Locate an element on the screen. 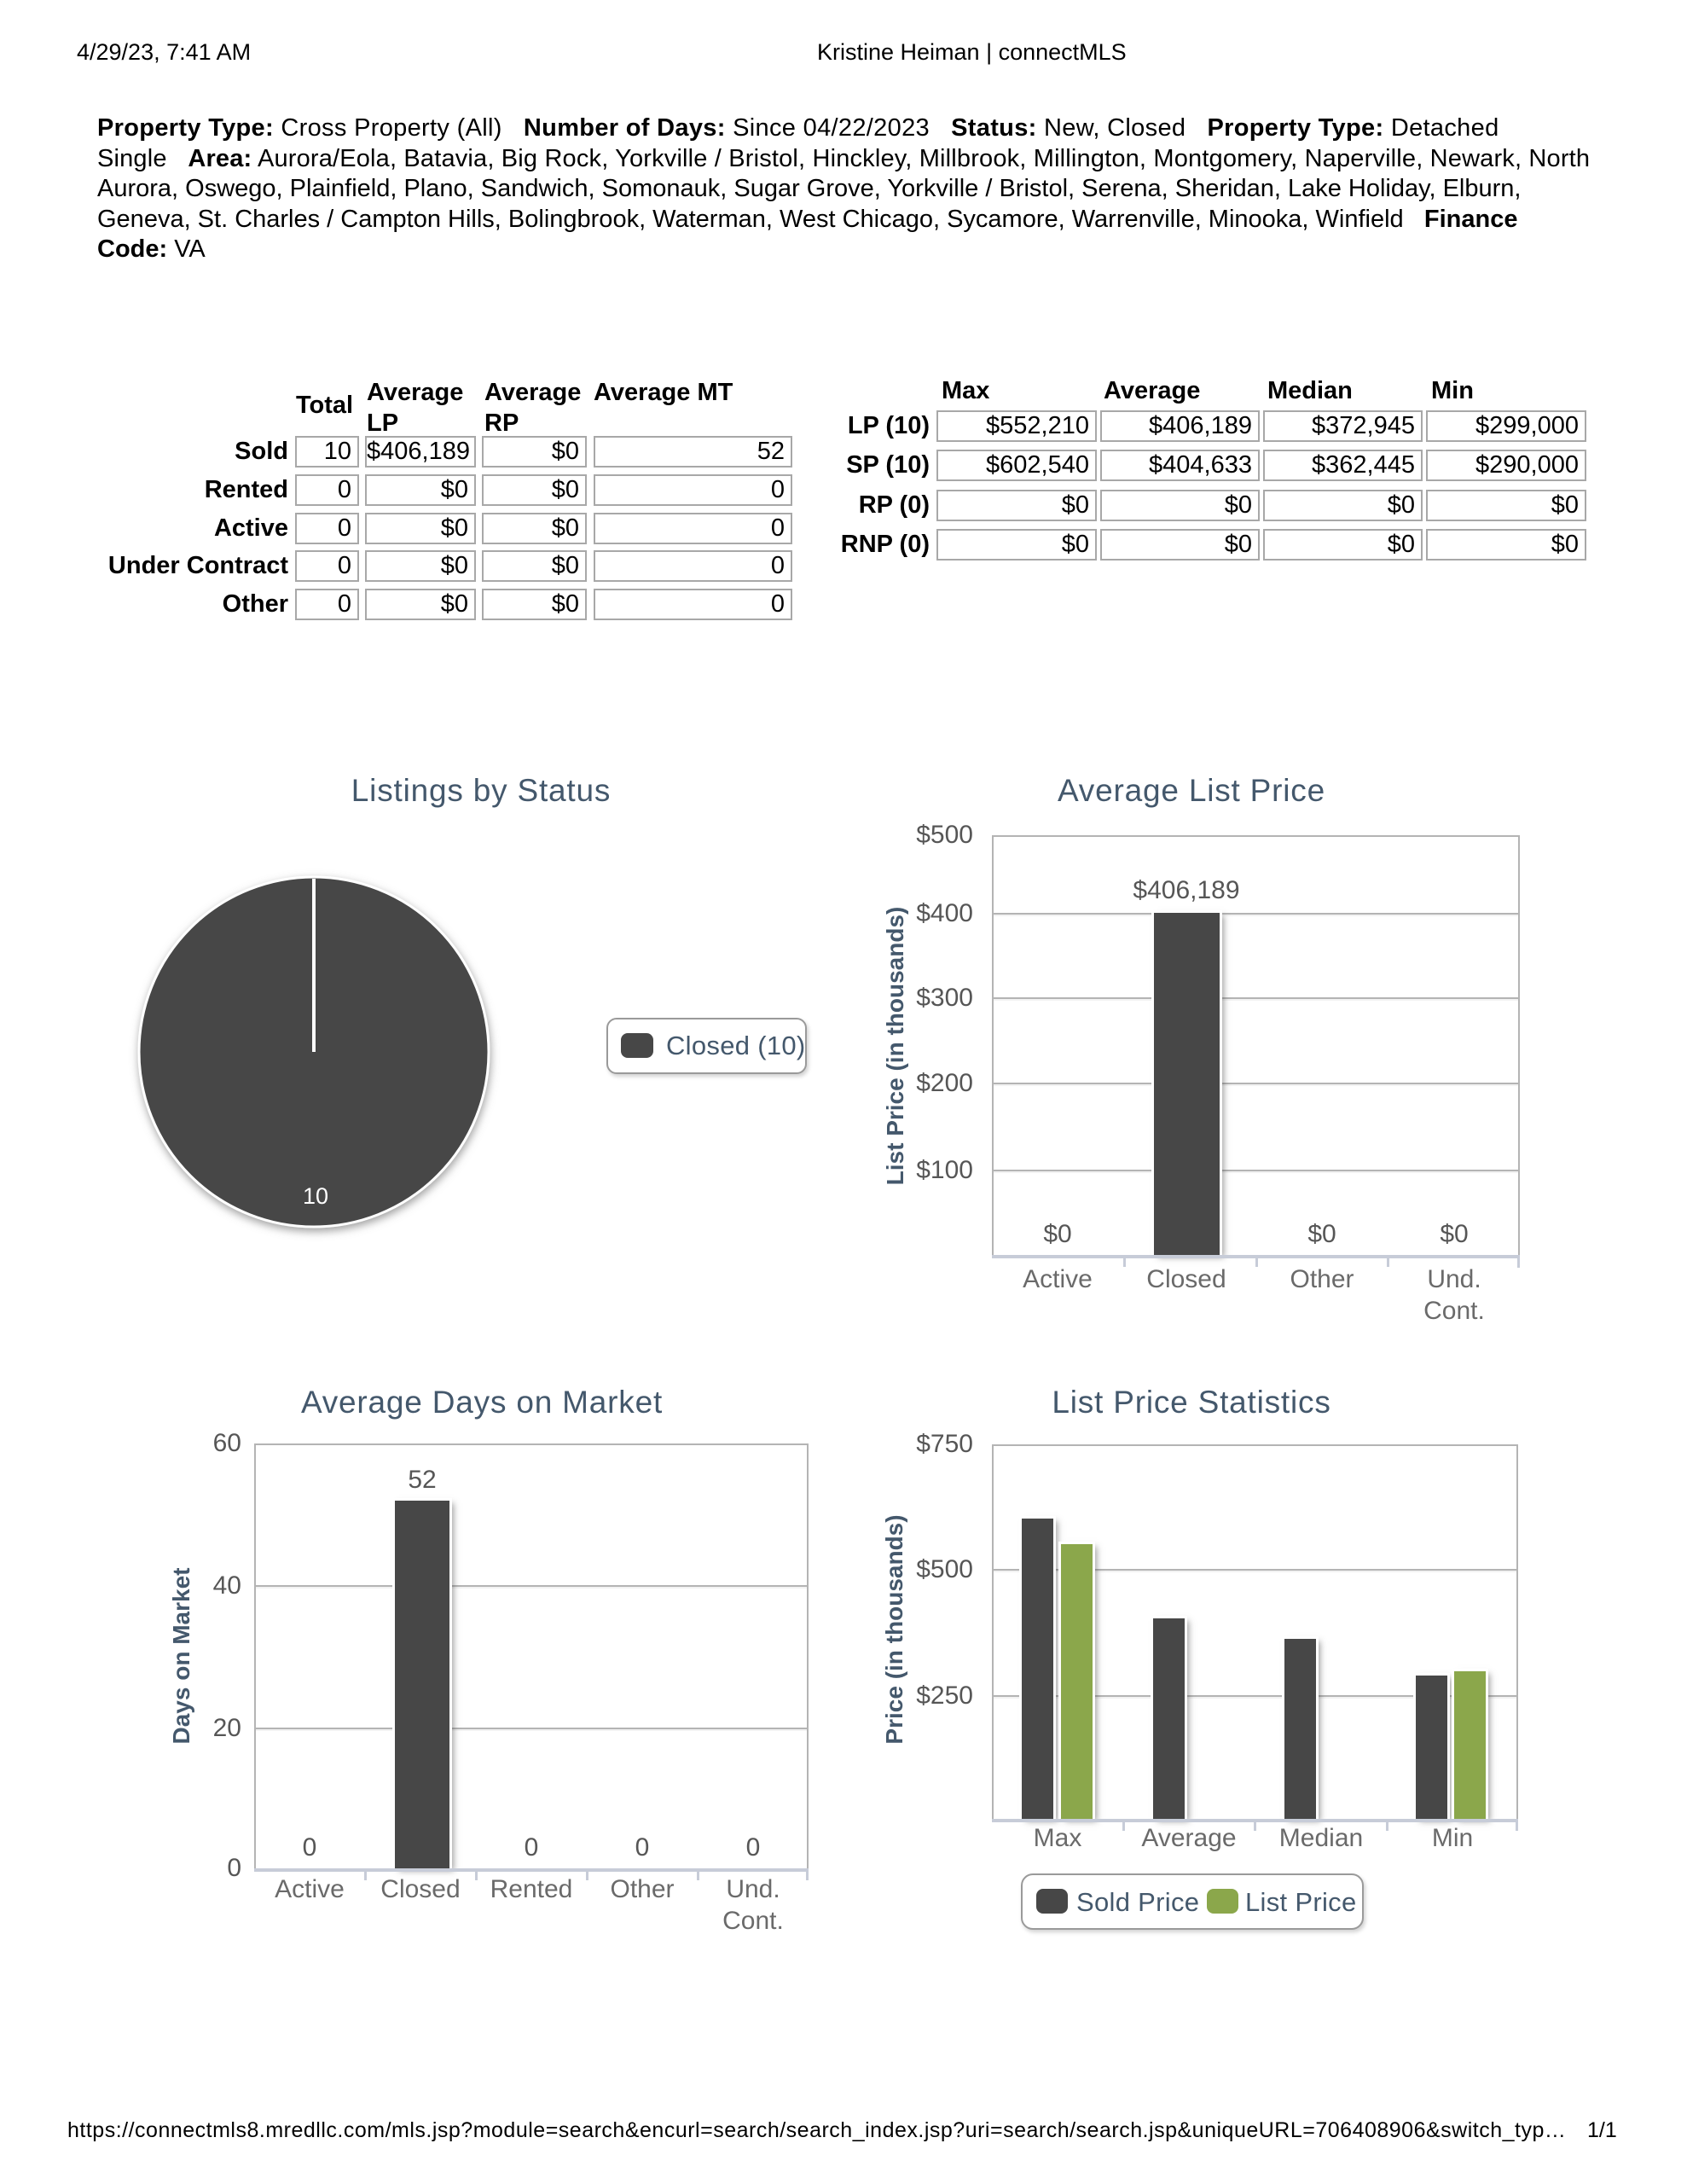 This screenshot has height=2184, width=1687. svg-text: 10 is located at coordinates (316, 1196).